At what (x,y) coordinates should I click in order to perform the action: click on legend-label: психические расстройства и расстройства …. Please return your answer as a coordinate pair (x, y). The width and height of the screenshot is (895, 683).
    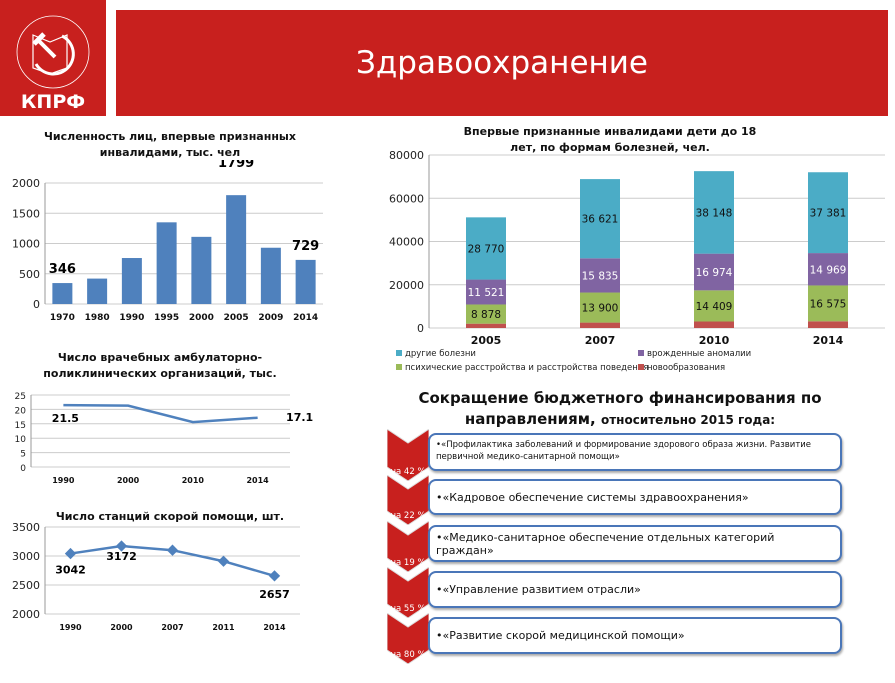
    Looking at the image, I should click on (526, 368).